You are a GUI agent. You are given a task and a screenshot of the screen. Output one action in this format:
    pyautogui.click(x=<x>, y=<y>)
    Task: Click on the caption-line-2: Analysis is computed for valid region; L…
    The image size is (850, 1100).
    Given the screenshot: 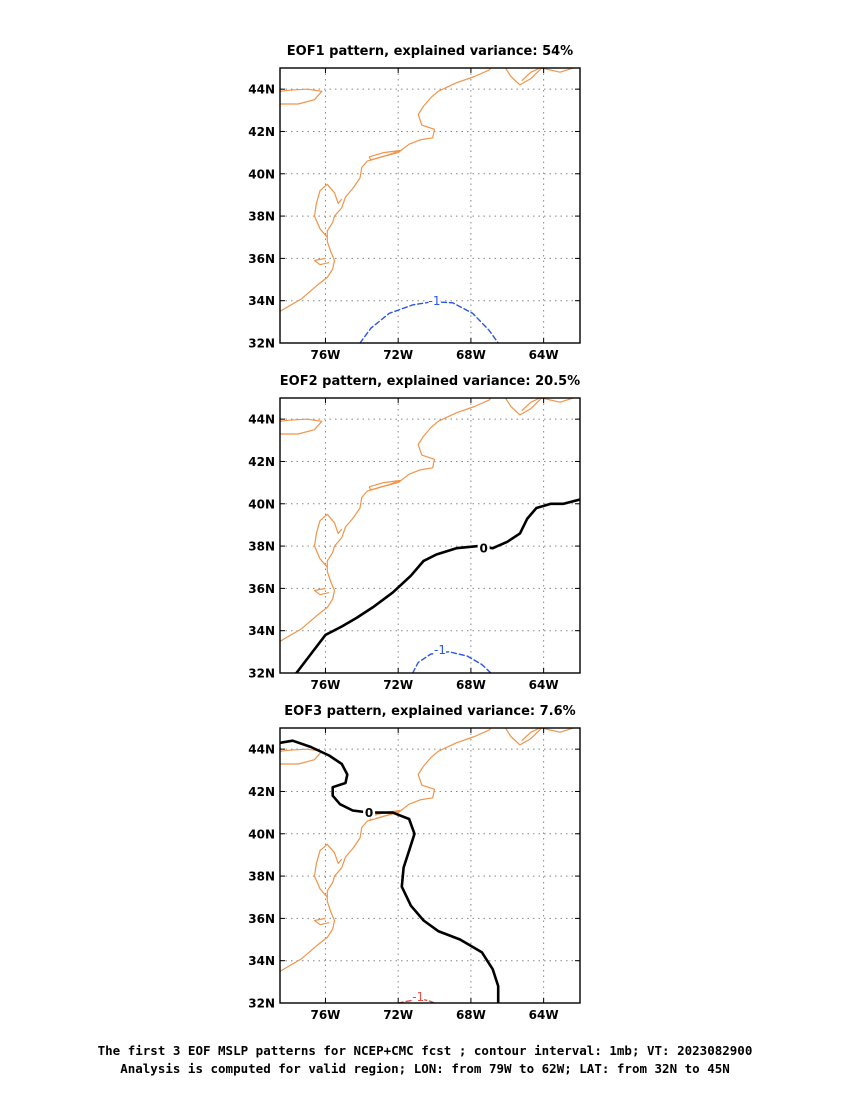 What is the action you would take?
    pyautogui.click(x=425, y=1068)
    